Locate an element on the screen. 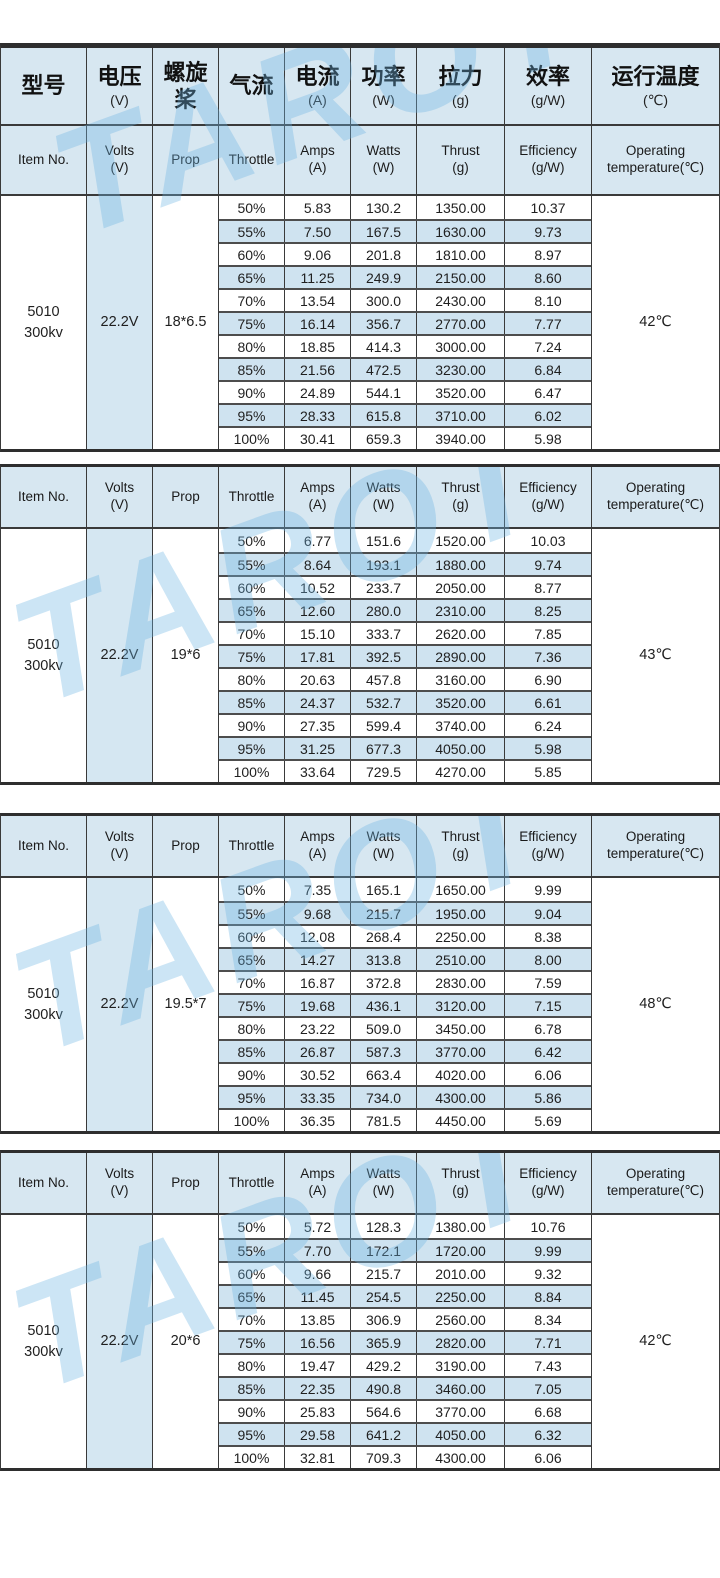 This screenshot has height=1578, width=720. data-row: 55% 7.50 167.5 1630.00 9.73 is located at coordinates (405, 230).